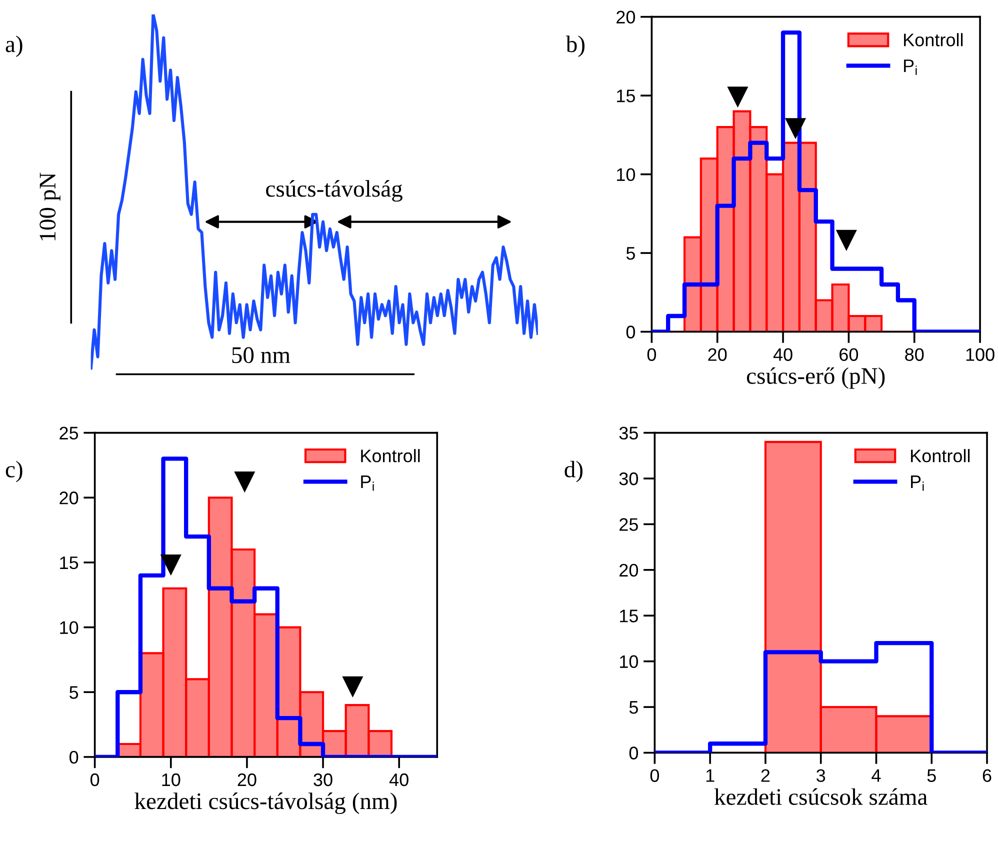 The image size is (998, 842). What do you see at coordinates (876, 775) in the screenshot?
I see `x-tick-label: 4` at bounding box center [876, 775].